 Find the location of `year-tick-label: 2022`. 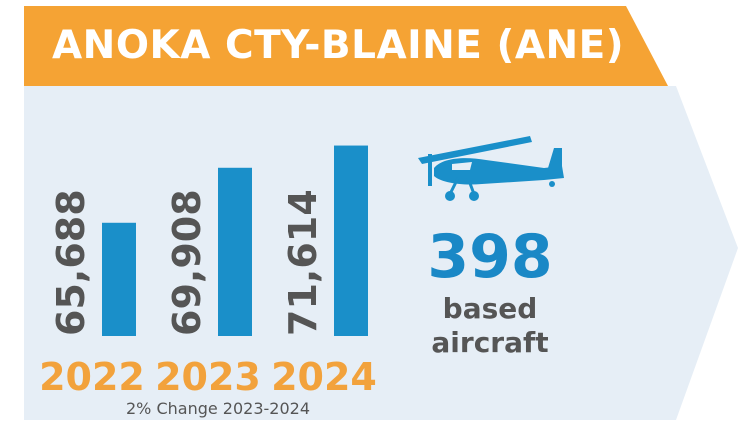

year-tick-label: 2022 is located at coordinates (92, 377).